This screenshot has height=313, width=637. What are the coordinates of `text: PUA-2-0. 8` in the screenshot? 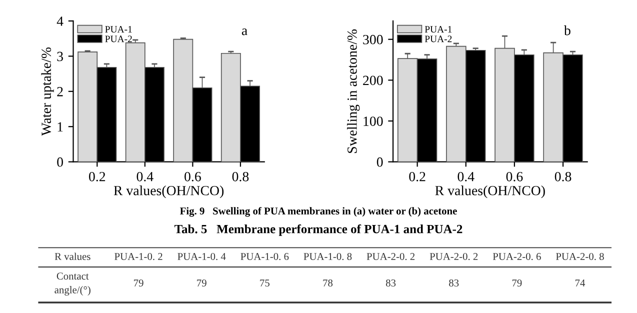 It's located at (580, 256).